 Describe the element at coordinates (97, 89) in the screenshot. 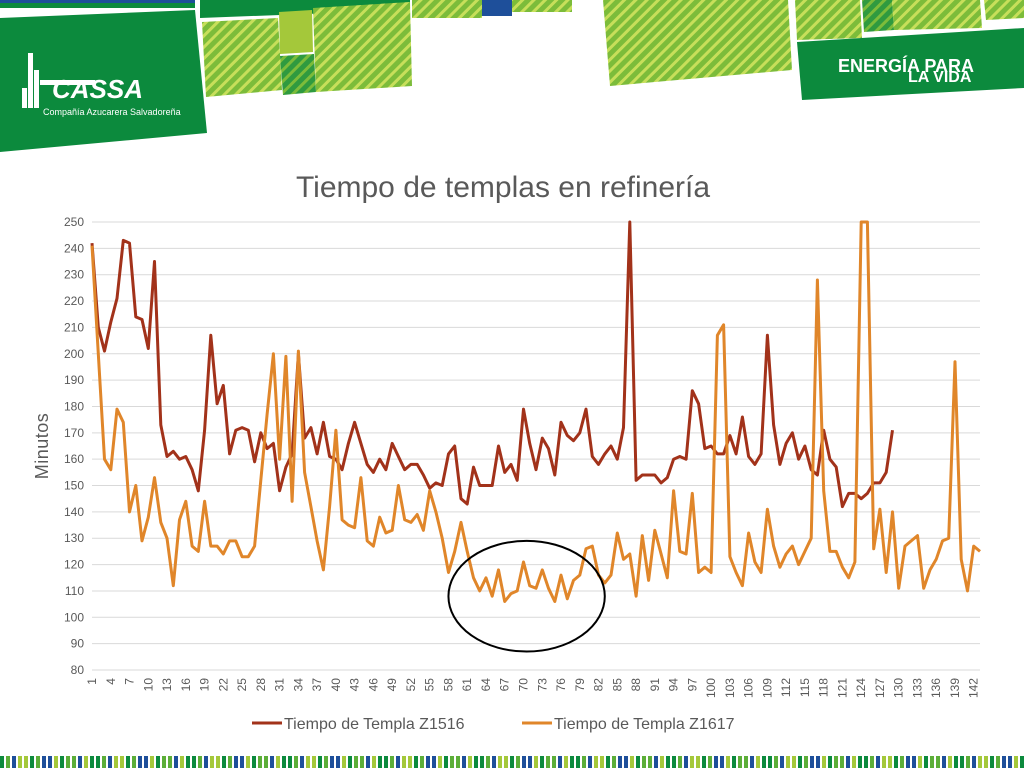

I see `logo-name: CASSA` at that location.